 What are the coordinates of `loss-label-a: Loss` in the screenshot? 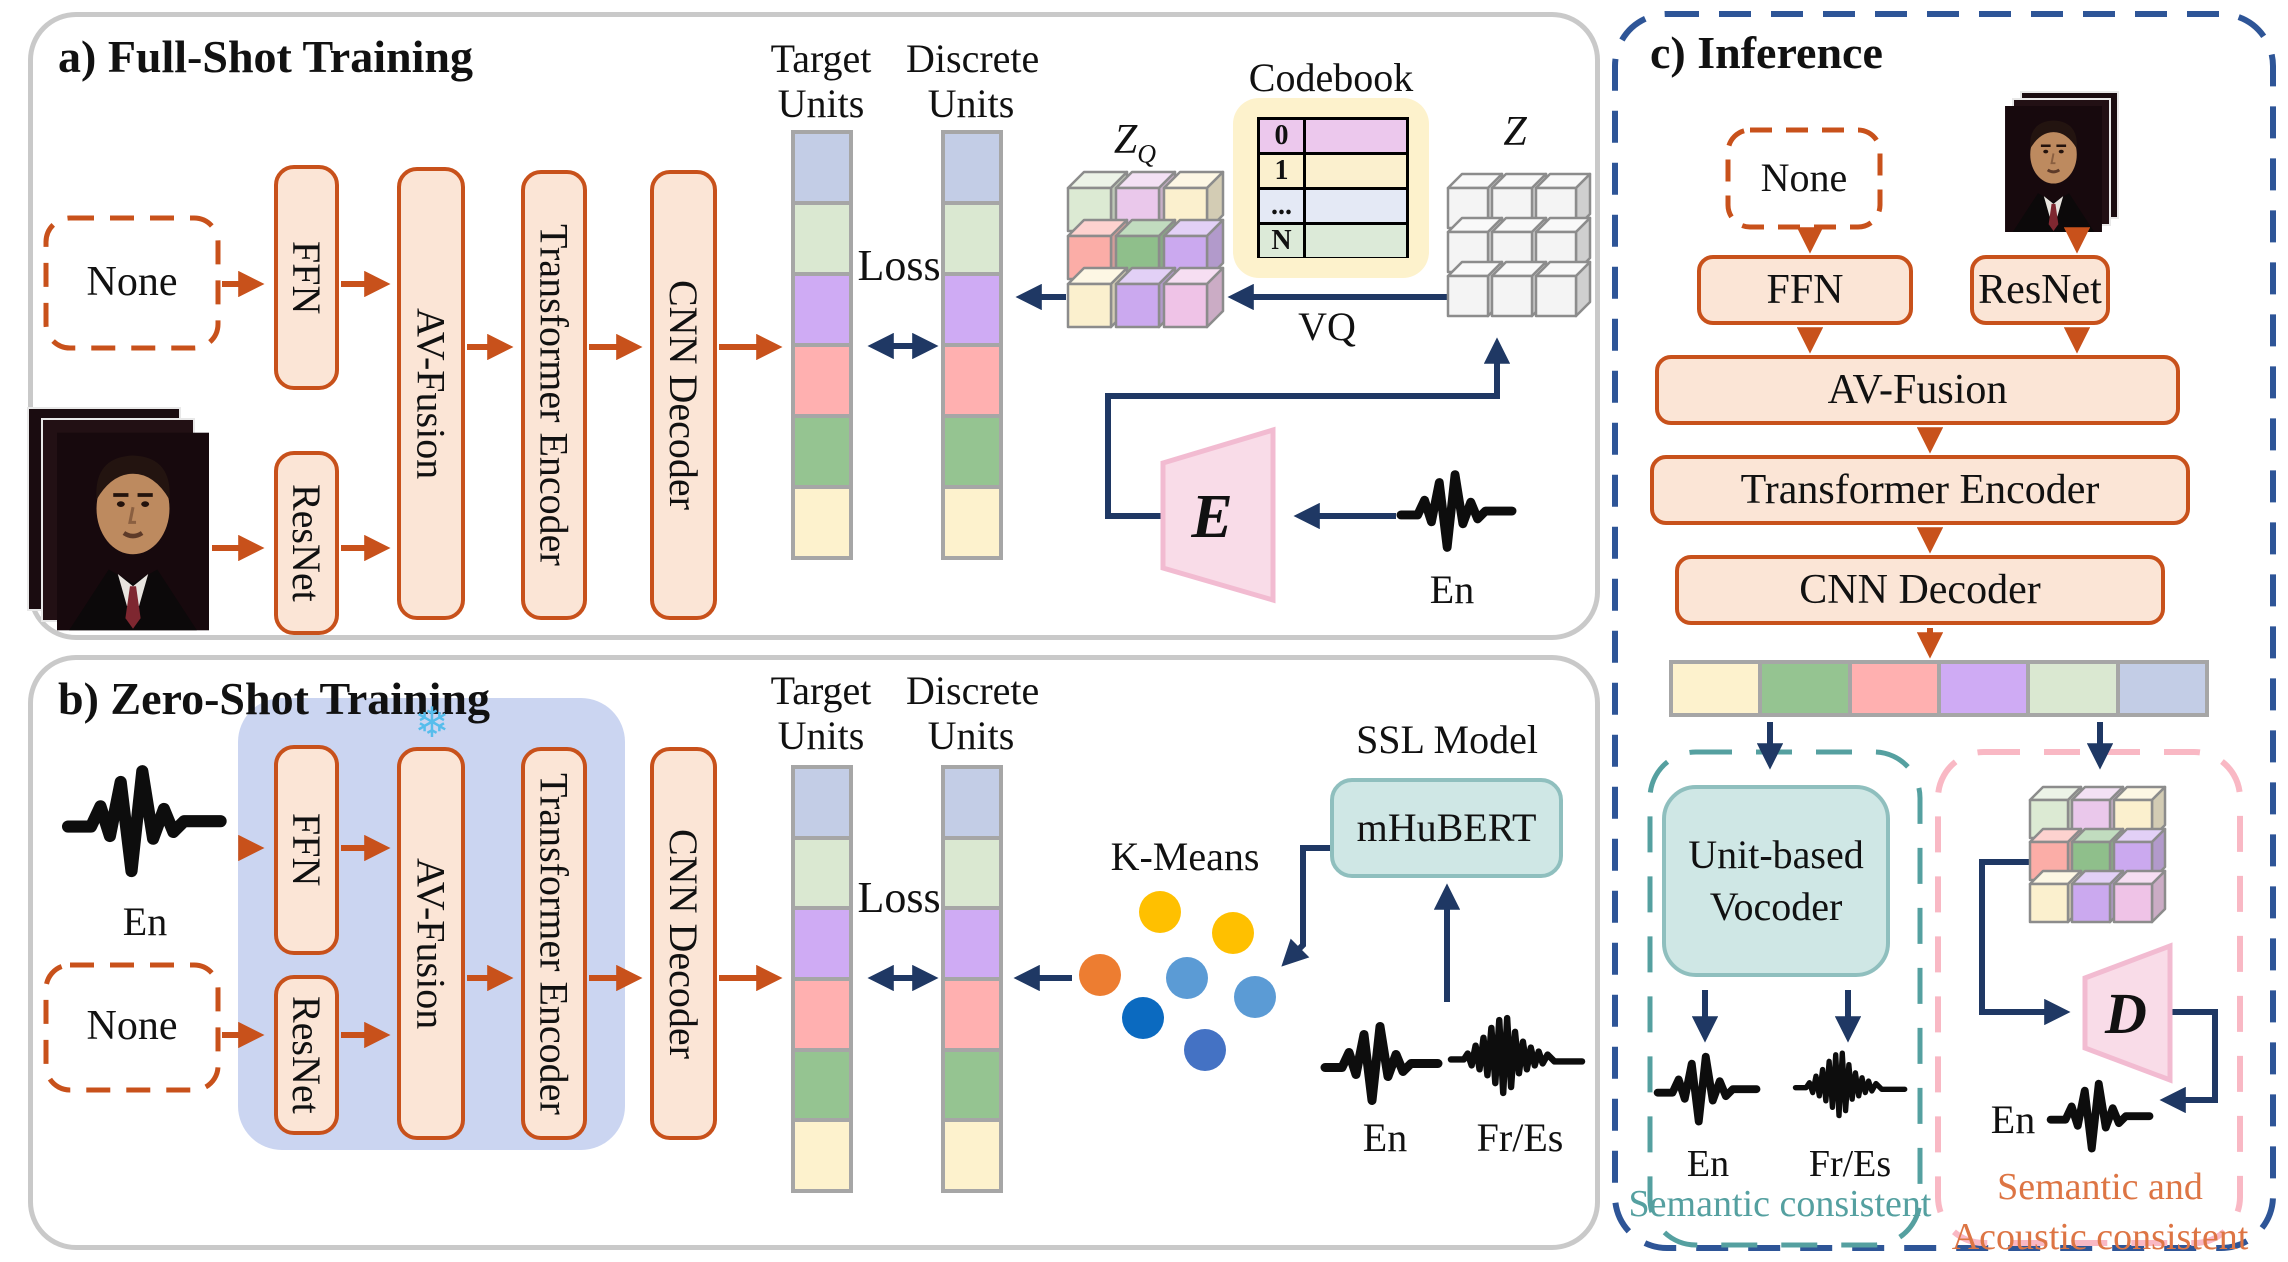 It's located at (899, 265).